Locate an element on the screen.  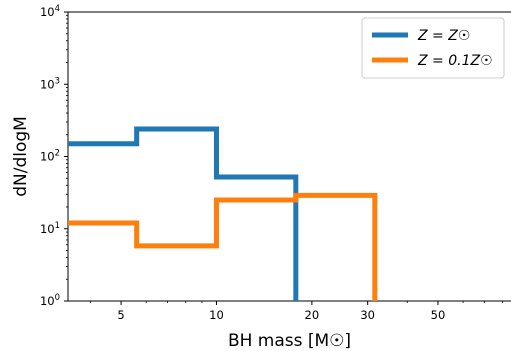
y-tick-label: 10¹ is located at coordinates (50, 228).